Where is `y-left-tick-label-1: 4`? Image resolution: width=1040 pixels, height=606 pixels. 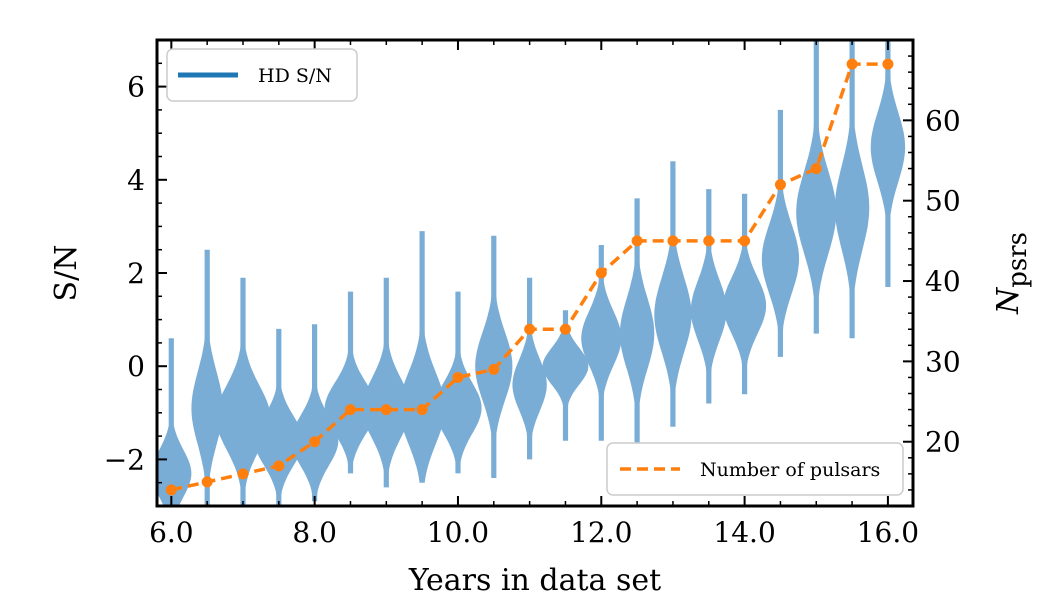
y-left-tick-label-1: 4 is located at coordinates (136, 180).